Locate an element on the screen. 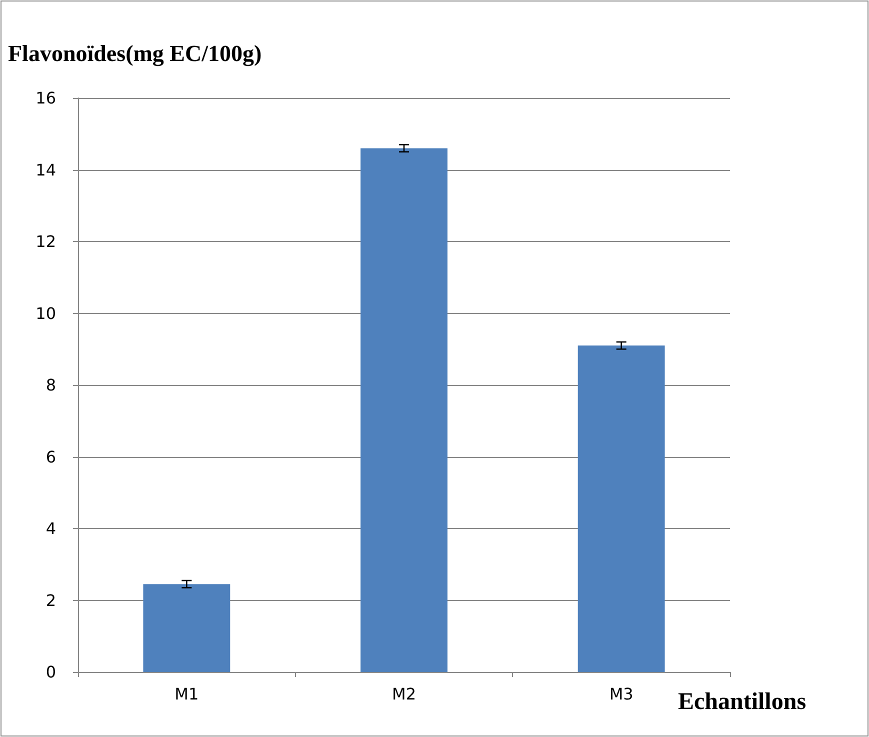 The height and width of the screenshot is (737, 869). x-tick-label: M2 is located at coordinates (404, 694).